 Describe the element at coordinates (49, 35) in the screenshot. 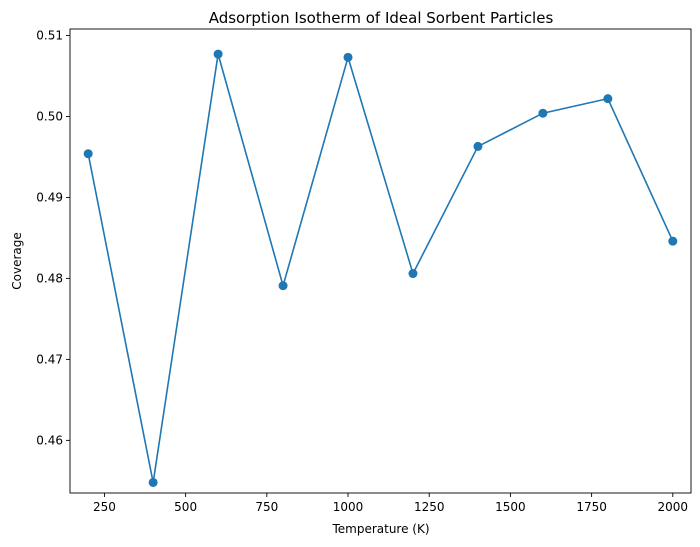

I see `y-tick-label: 0.51` at that location.